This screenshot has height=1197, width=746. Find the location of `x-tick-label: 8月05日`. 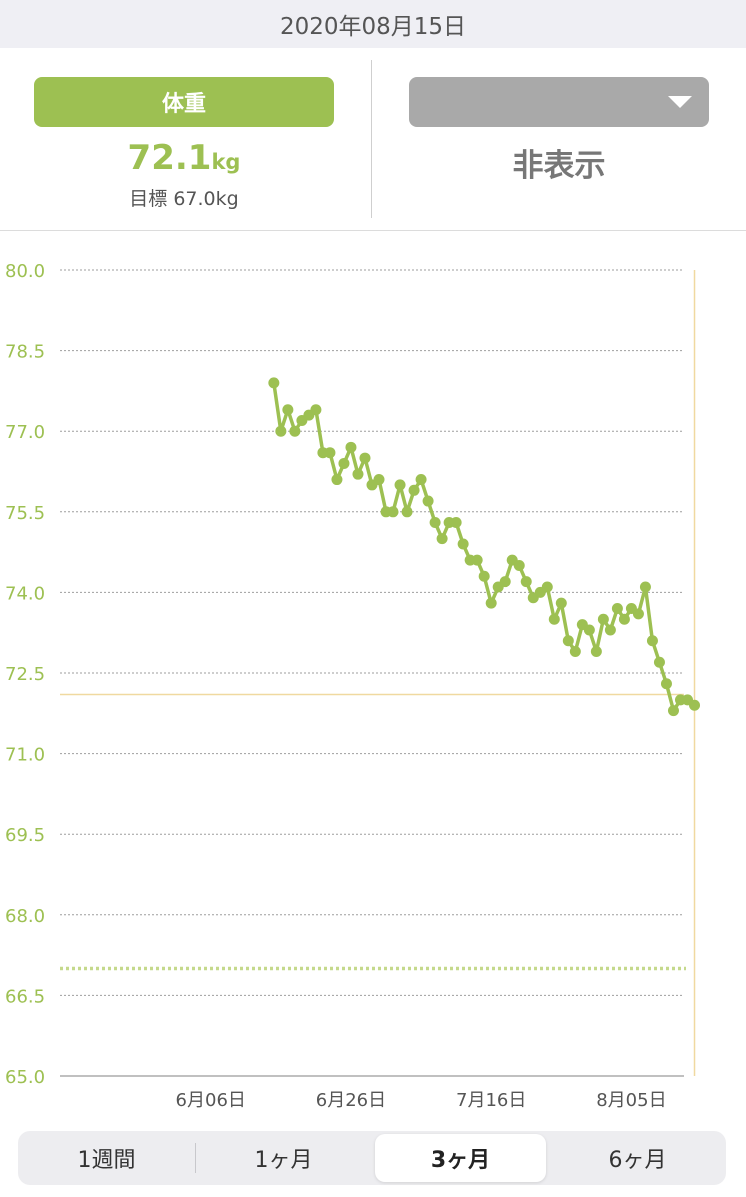

x-tick-label: 8月05日 is located at coordinates (631, 1100).